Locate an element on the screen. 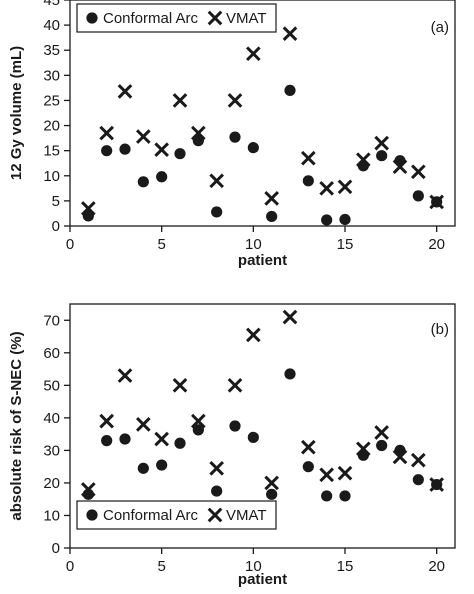 Image resolution: width=474 pixels, height=594 pixels. y-tick-label: 30 is located at coordinates (51, 75).